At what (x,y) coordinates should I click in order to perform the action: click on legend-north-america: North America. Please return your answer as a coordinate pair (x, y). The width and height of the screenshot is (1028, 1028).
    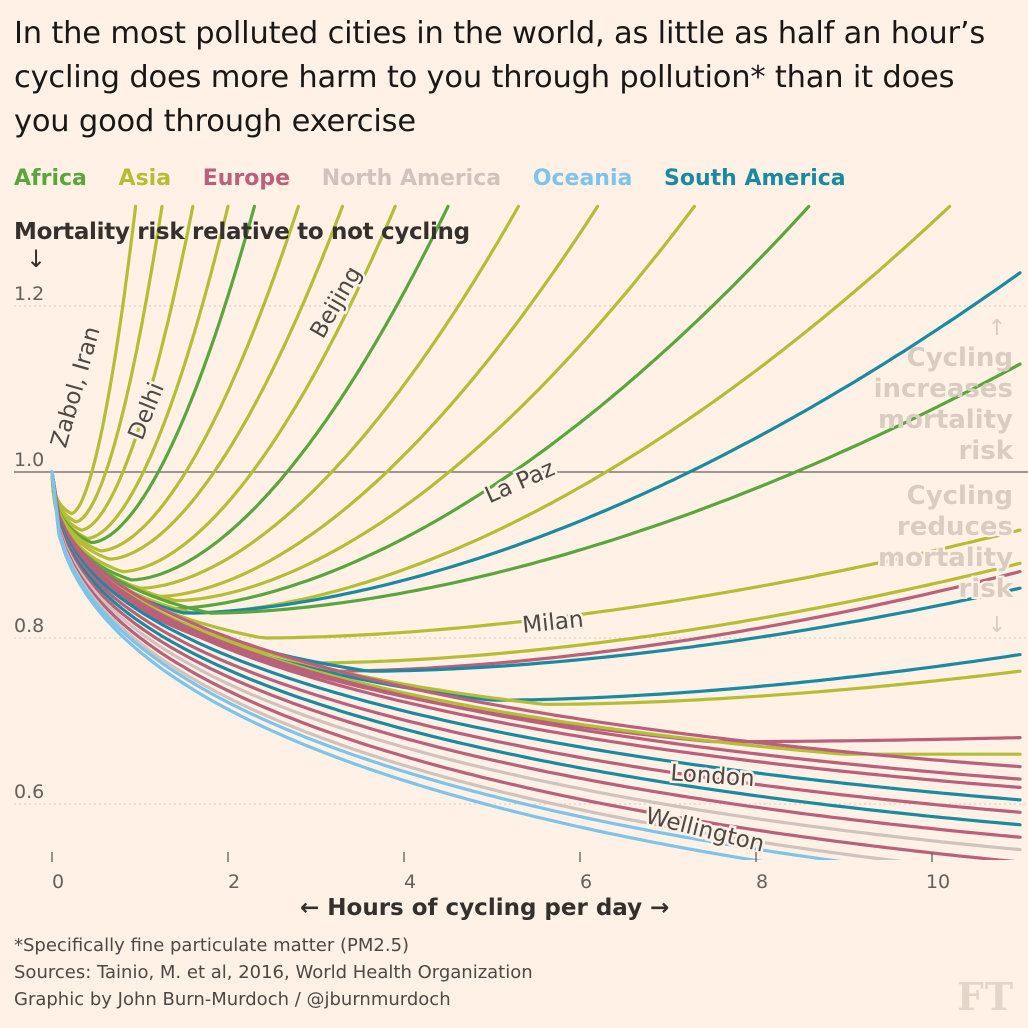
    Looking at the image, I should click on (411, 178).